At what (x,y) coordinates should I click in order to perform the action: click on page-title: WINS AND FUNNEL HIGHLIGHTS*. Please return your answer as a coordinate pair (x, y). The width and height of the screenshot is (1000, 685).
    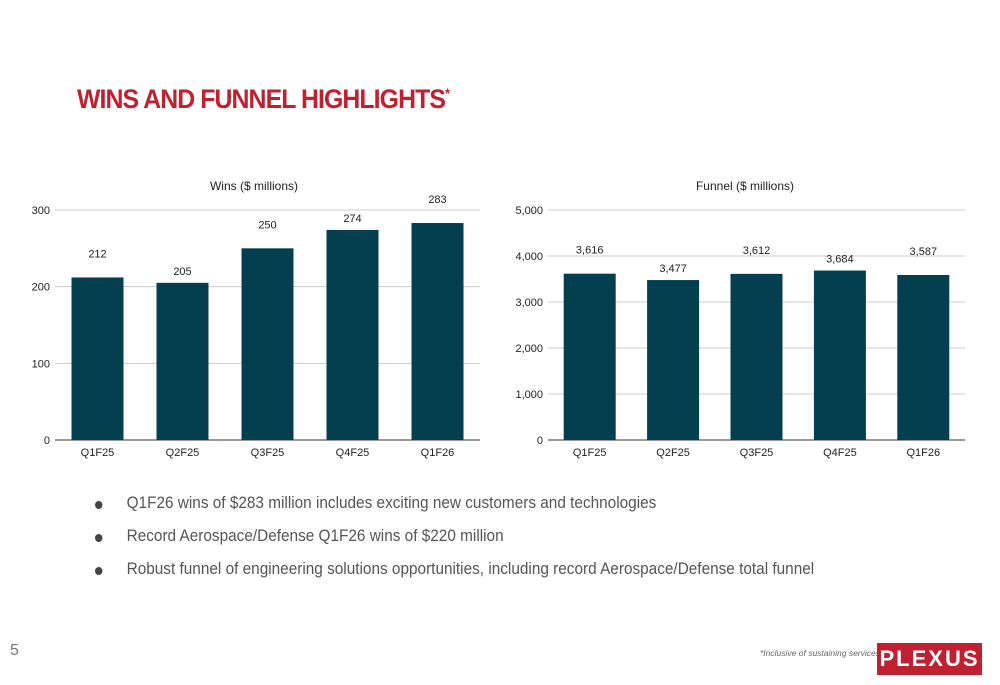
    Looking at the image, I should click on (263, 99).